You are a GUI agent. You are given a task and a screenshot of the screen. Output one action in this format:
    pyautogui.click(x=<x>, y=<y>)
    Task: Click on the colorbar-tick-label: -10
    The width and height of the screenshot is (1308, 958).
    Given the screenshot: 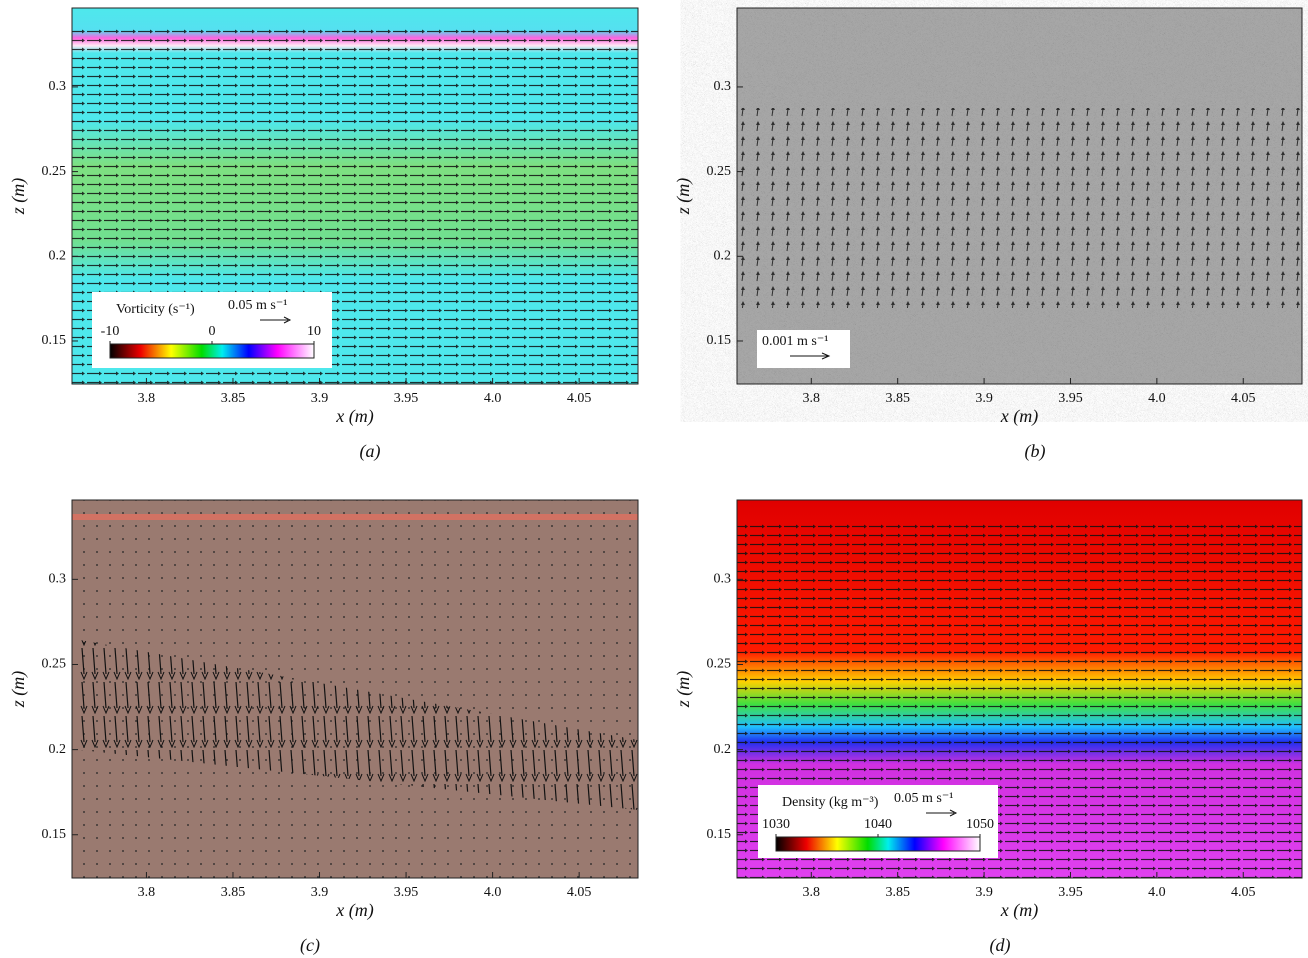 What is the action you would take?
    pyautogui.click(x=110, y=331)
    